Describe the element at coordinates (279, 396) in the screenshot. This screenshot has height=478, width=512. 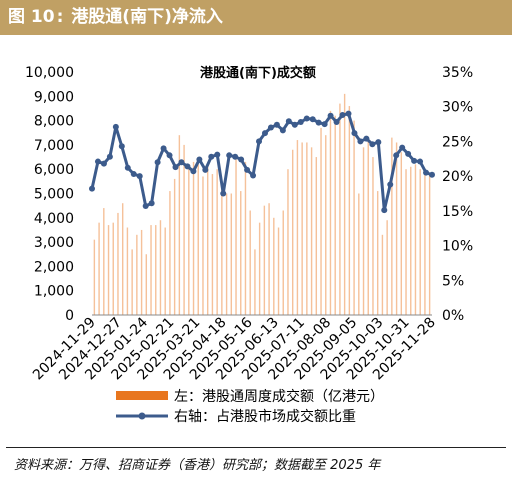
I see `legend-label: 左：港股通周度成交额（亿港元）` at that location.